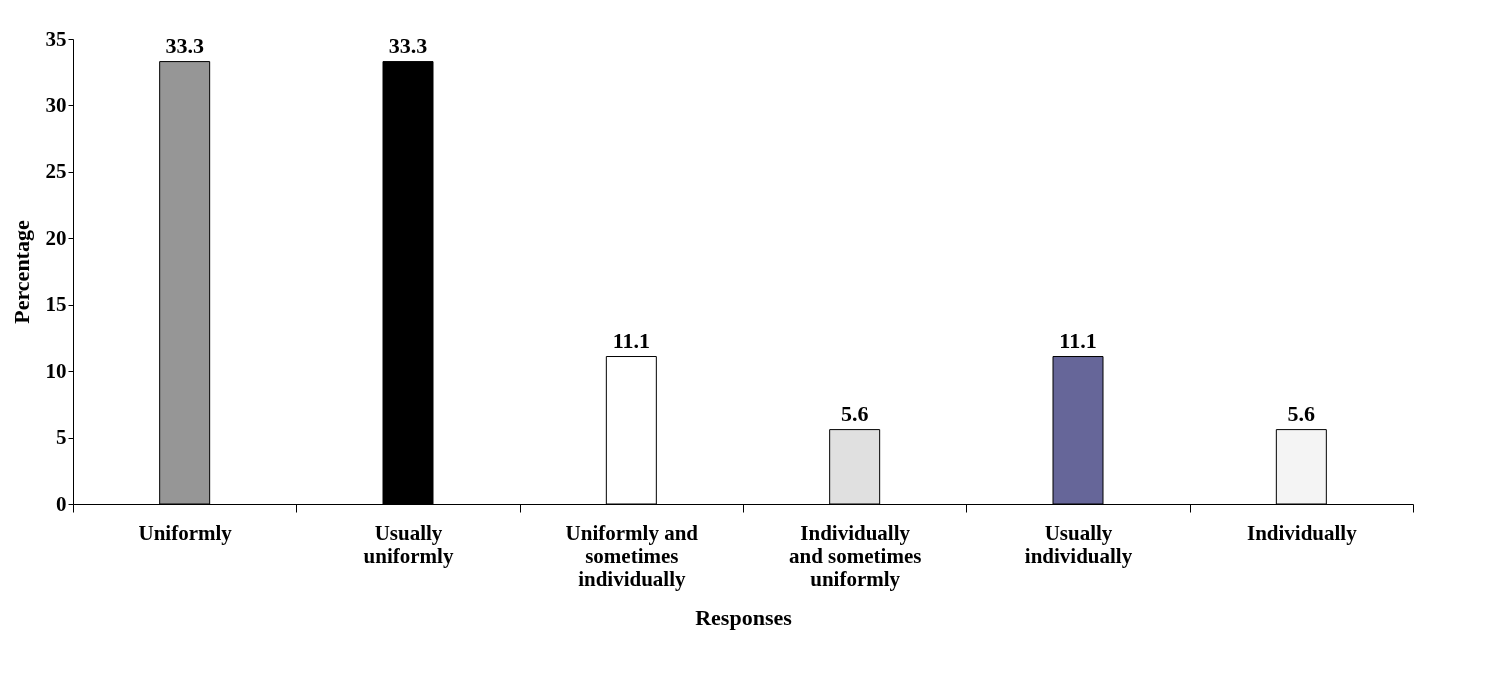 Image resolution: width=1487 pixels, height=693 pixels. What do you see at coordinates (56, 237) in the screenshot?
I see `y-tick-label: 20` at bounding box center [56, 237].